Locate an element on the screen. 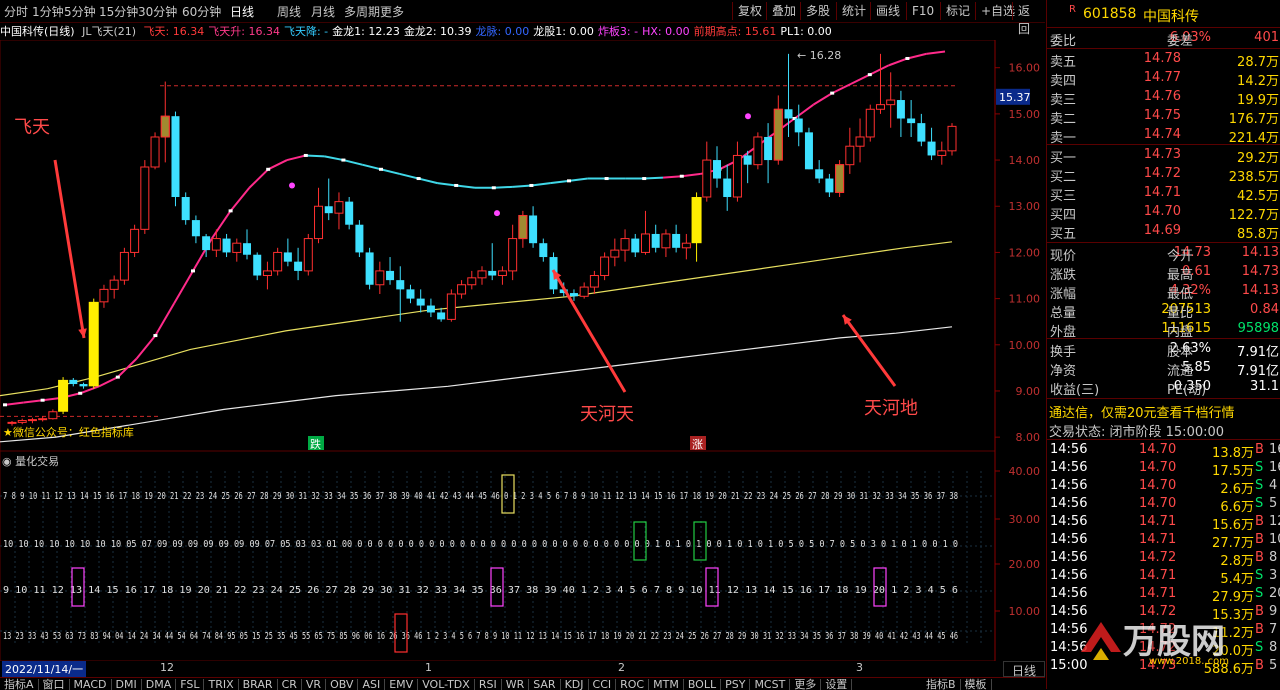 The height and width of the screenshot is (690, 1280). indicator-tab: FSL is located at coordinates (190, 684).